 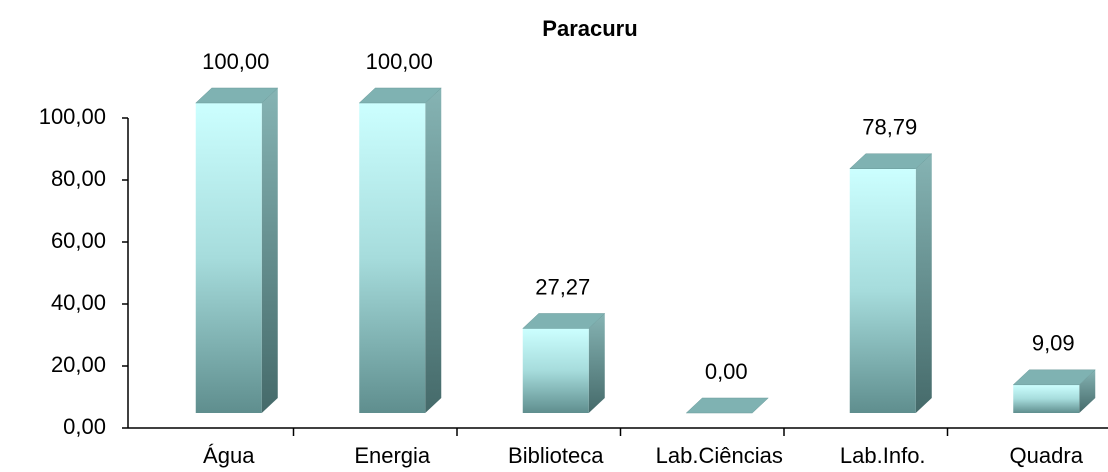 I want to click on y-tick-label: 40,00, so click(x=78, y=302).